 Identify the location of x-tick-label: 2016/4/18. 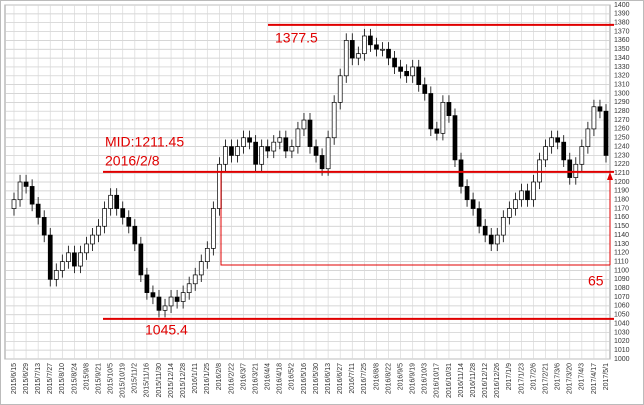
(280, 378).